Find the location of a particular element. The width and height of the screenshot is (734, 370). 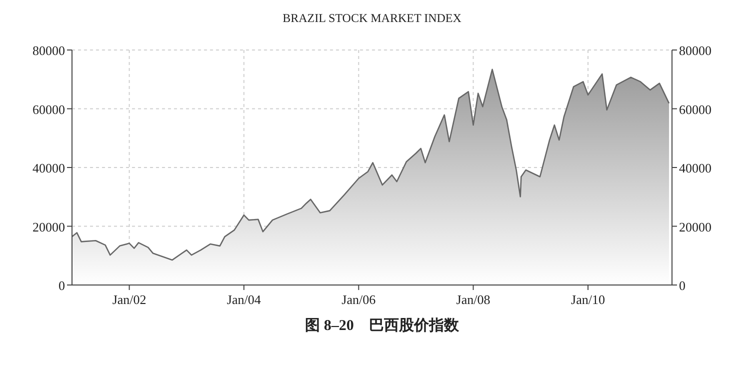

title: BRAZIL STOCK MARKET INDEX is located at coordinates (372, 18).